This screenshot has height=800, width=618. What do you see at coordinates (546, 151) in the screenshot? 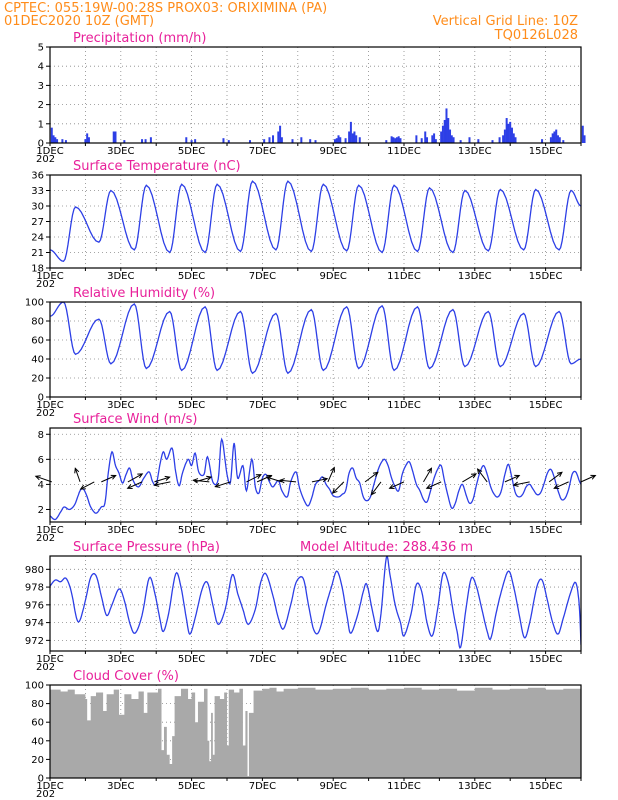
I see `precipitation-xtick-label: 15DEC` at bounding box center [546, 151].